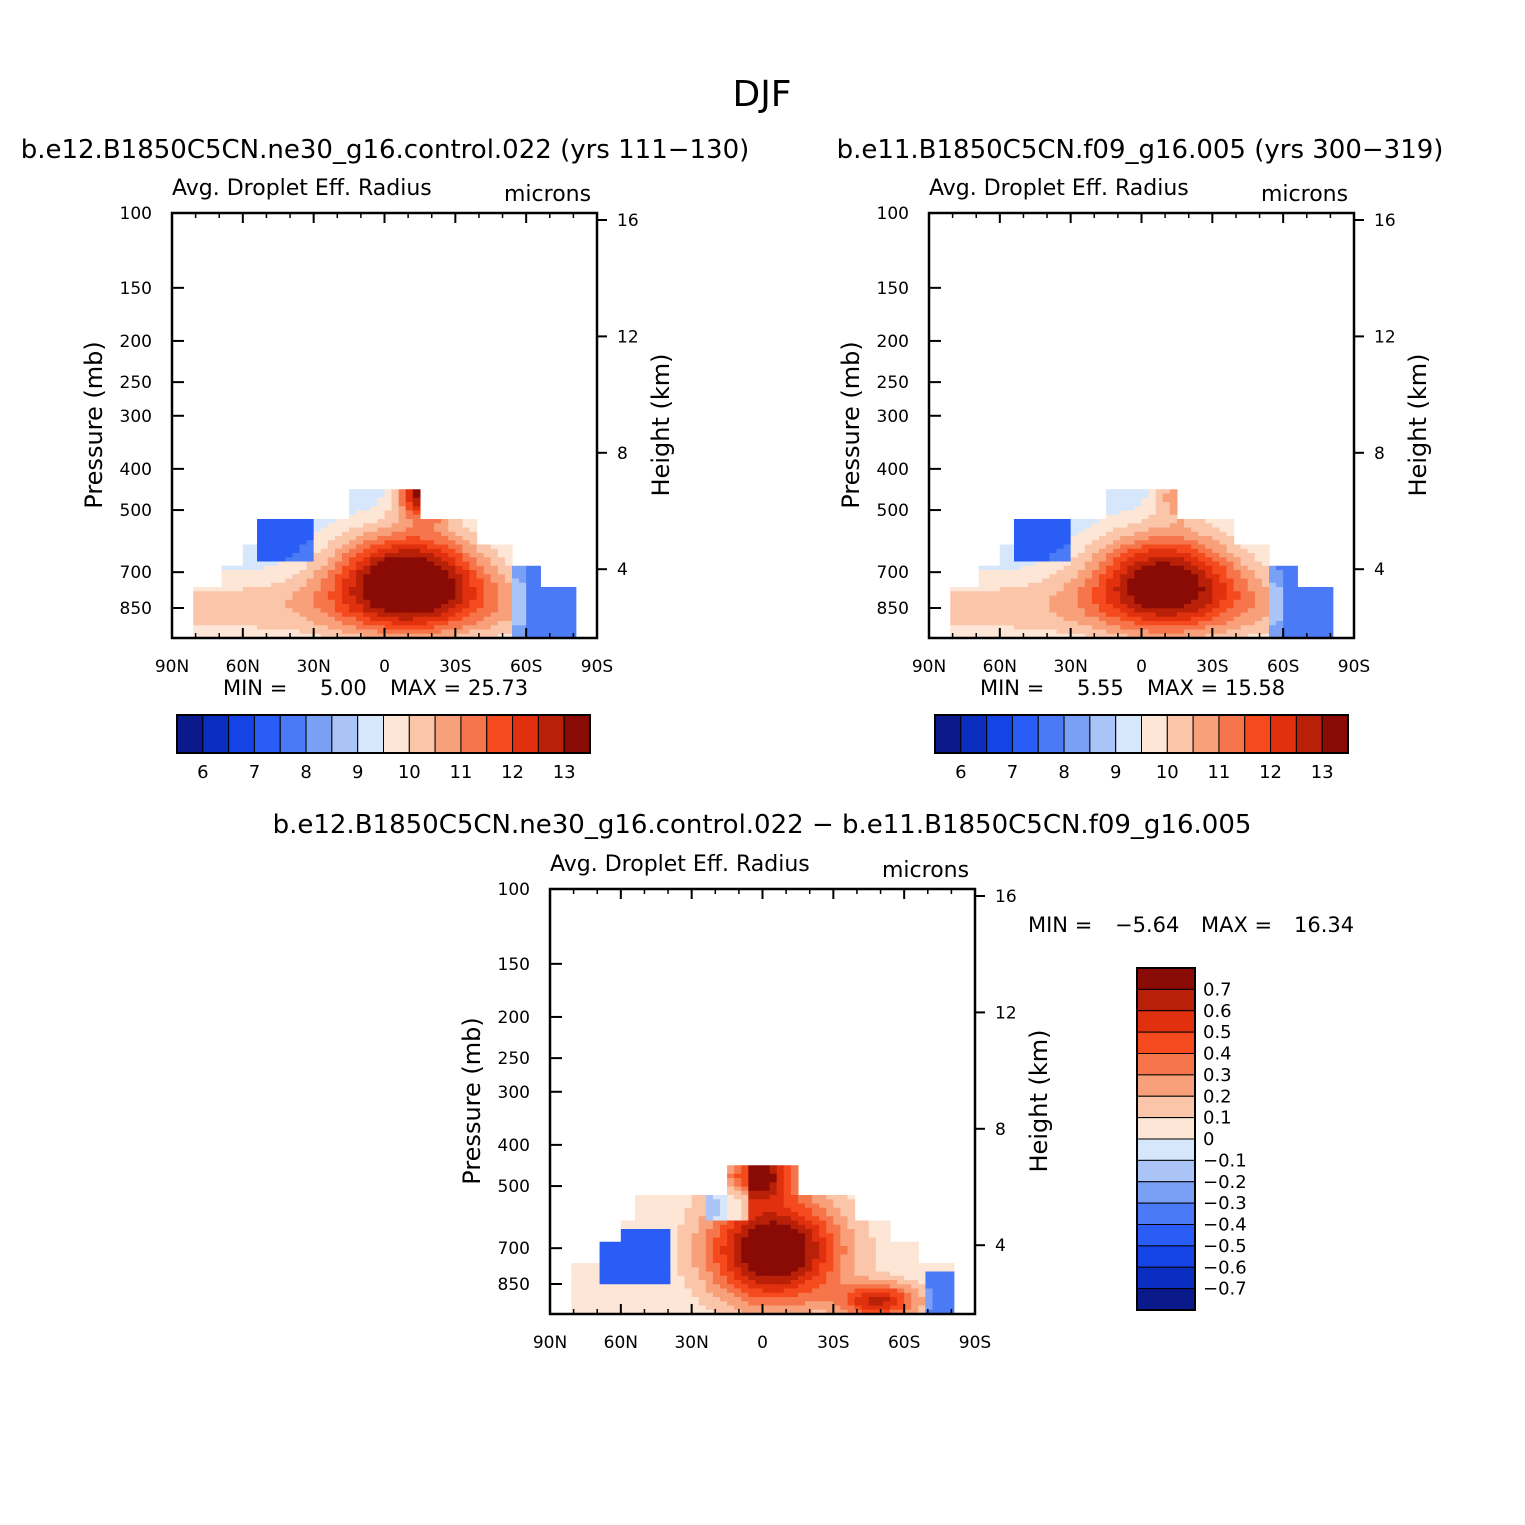  What do you see at coordinates (1182, 688) in the screenshot?
I see `max-label: MAX =` at bounding box center [1182, 688].